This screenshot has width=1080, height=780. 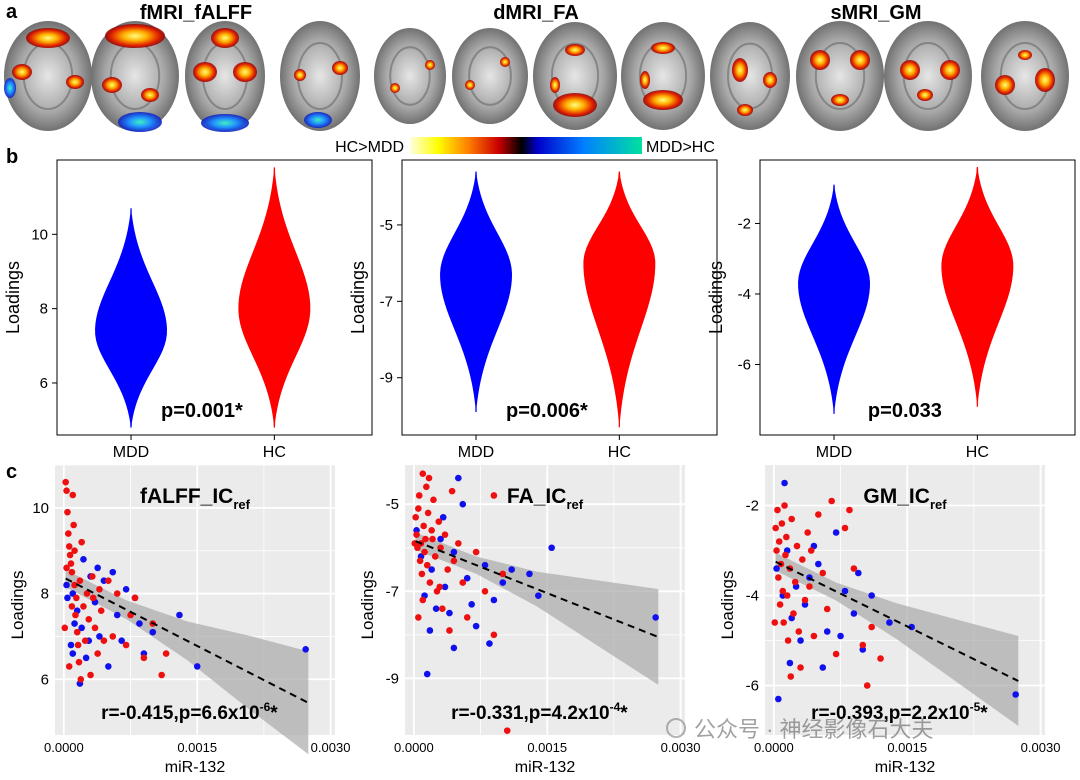 What do you see at coordinates (752, 506) in the screenshot?
I see `y-tick-label: -2` at bounding box center [752, 506].